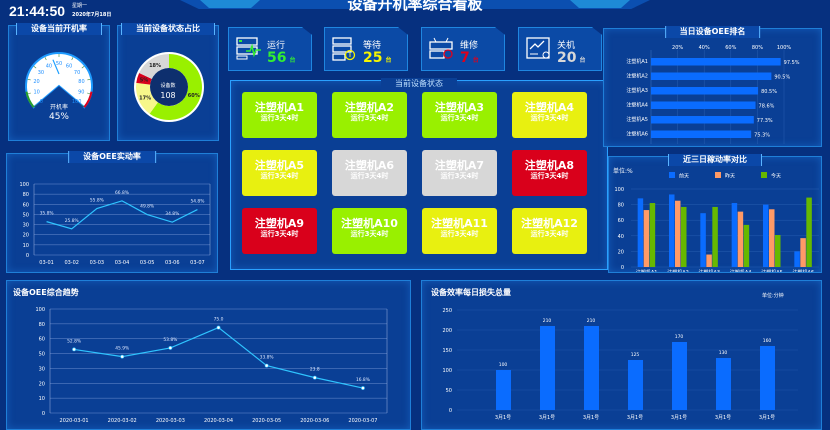 This screenshot has height=430, width=830. Describe the element at coordinates (41, 73) in the screenshot. I see `gauge-tick-label: 30` at that location.